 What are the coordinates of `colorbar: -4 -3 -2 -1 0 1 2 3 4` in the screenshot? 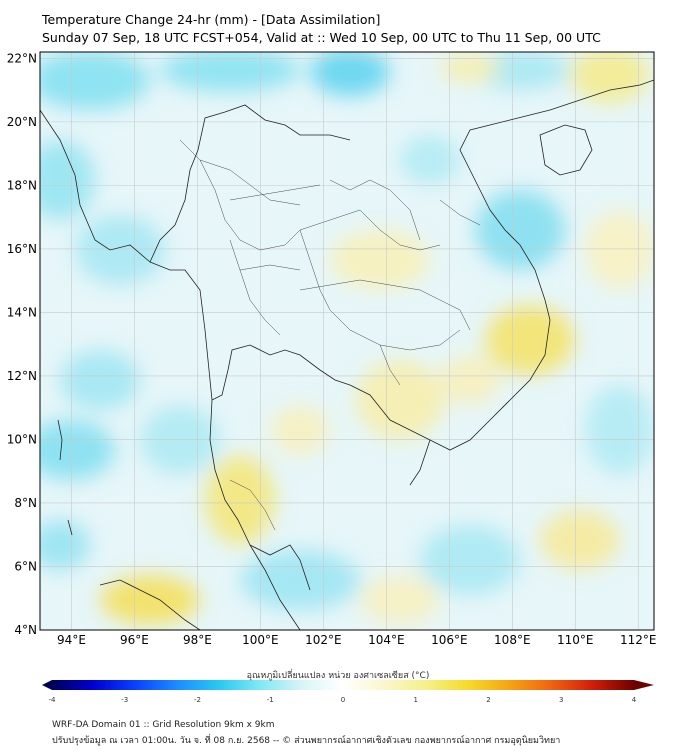 It's located at (348, 692).